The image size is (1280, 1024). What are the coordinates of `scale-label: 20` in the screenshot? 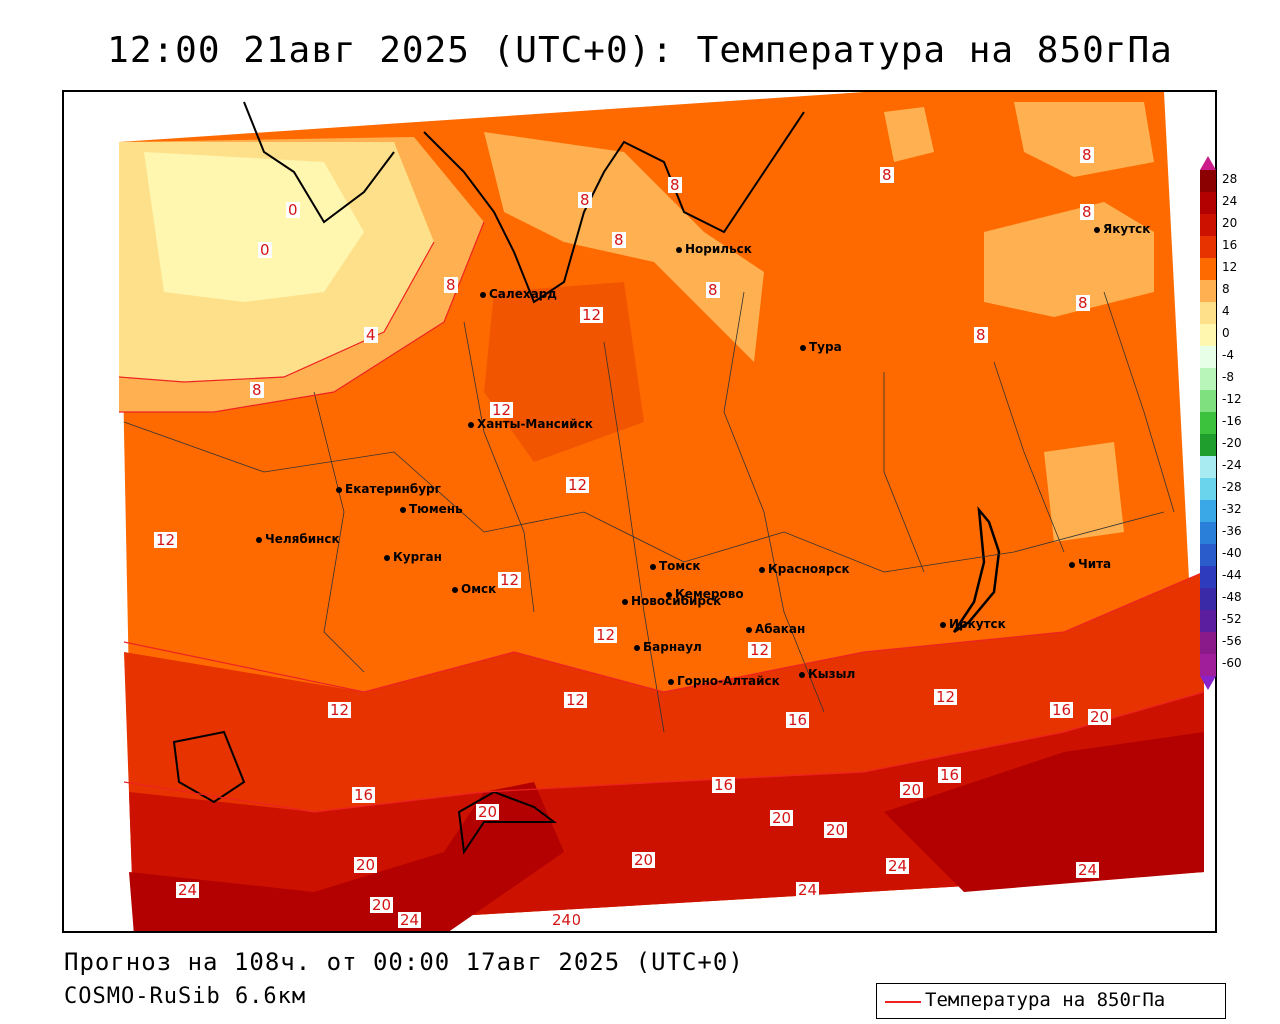 It's located at (1230, 223).